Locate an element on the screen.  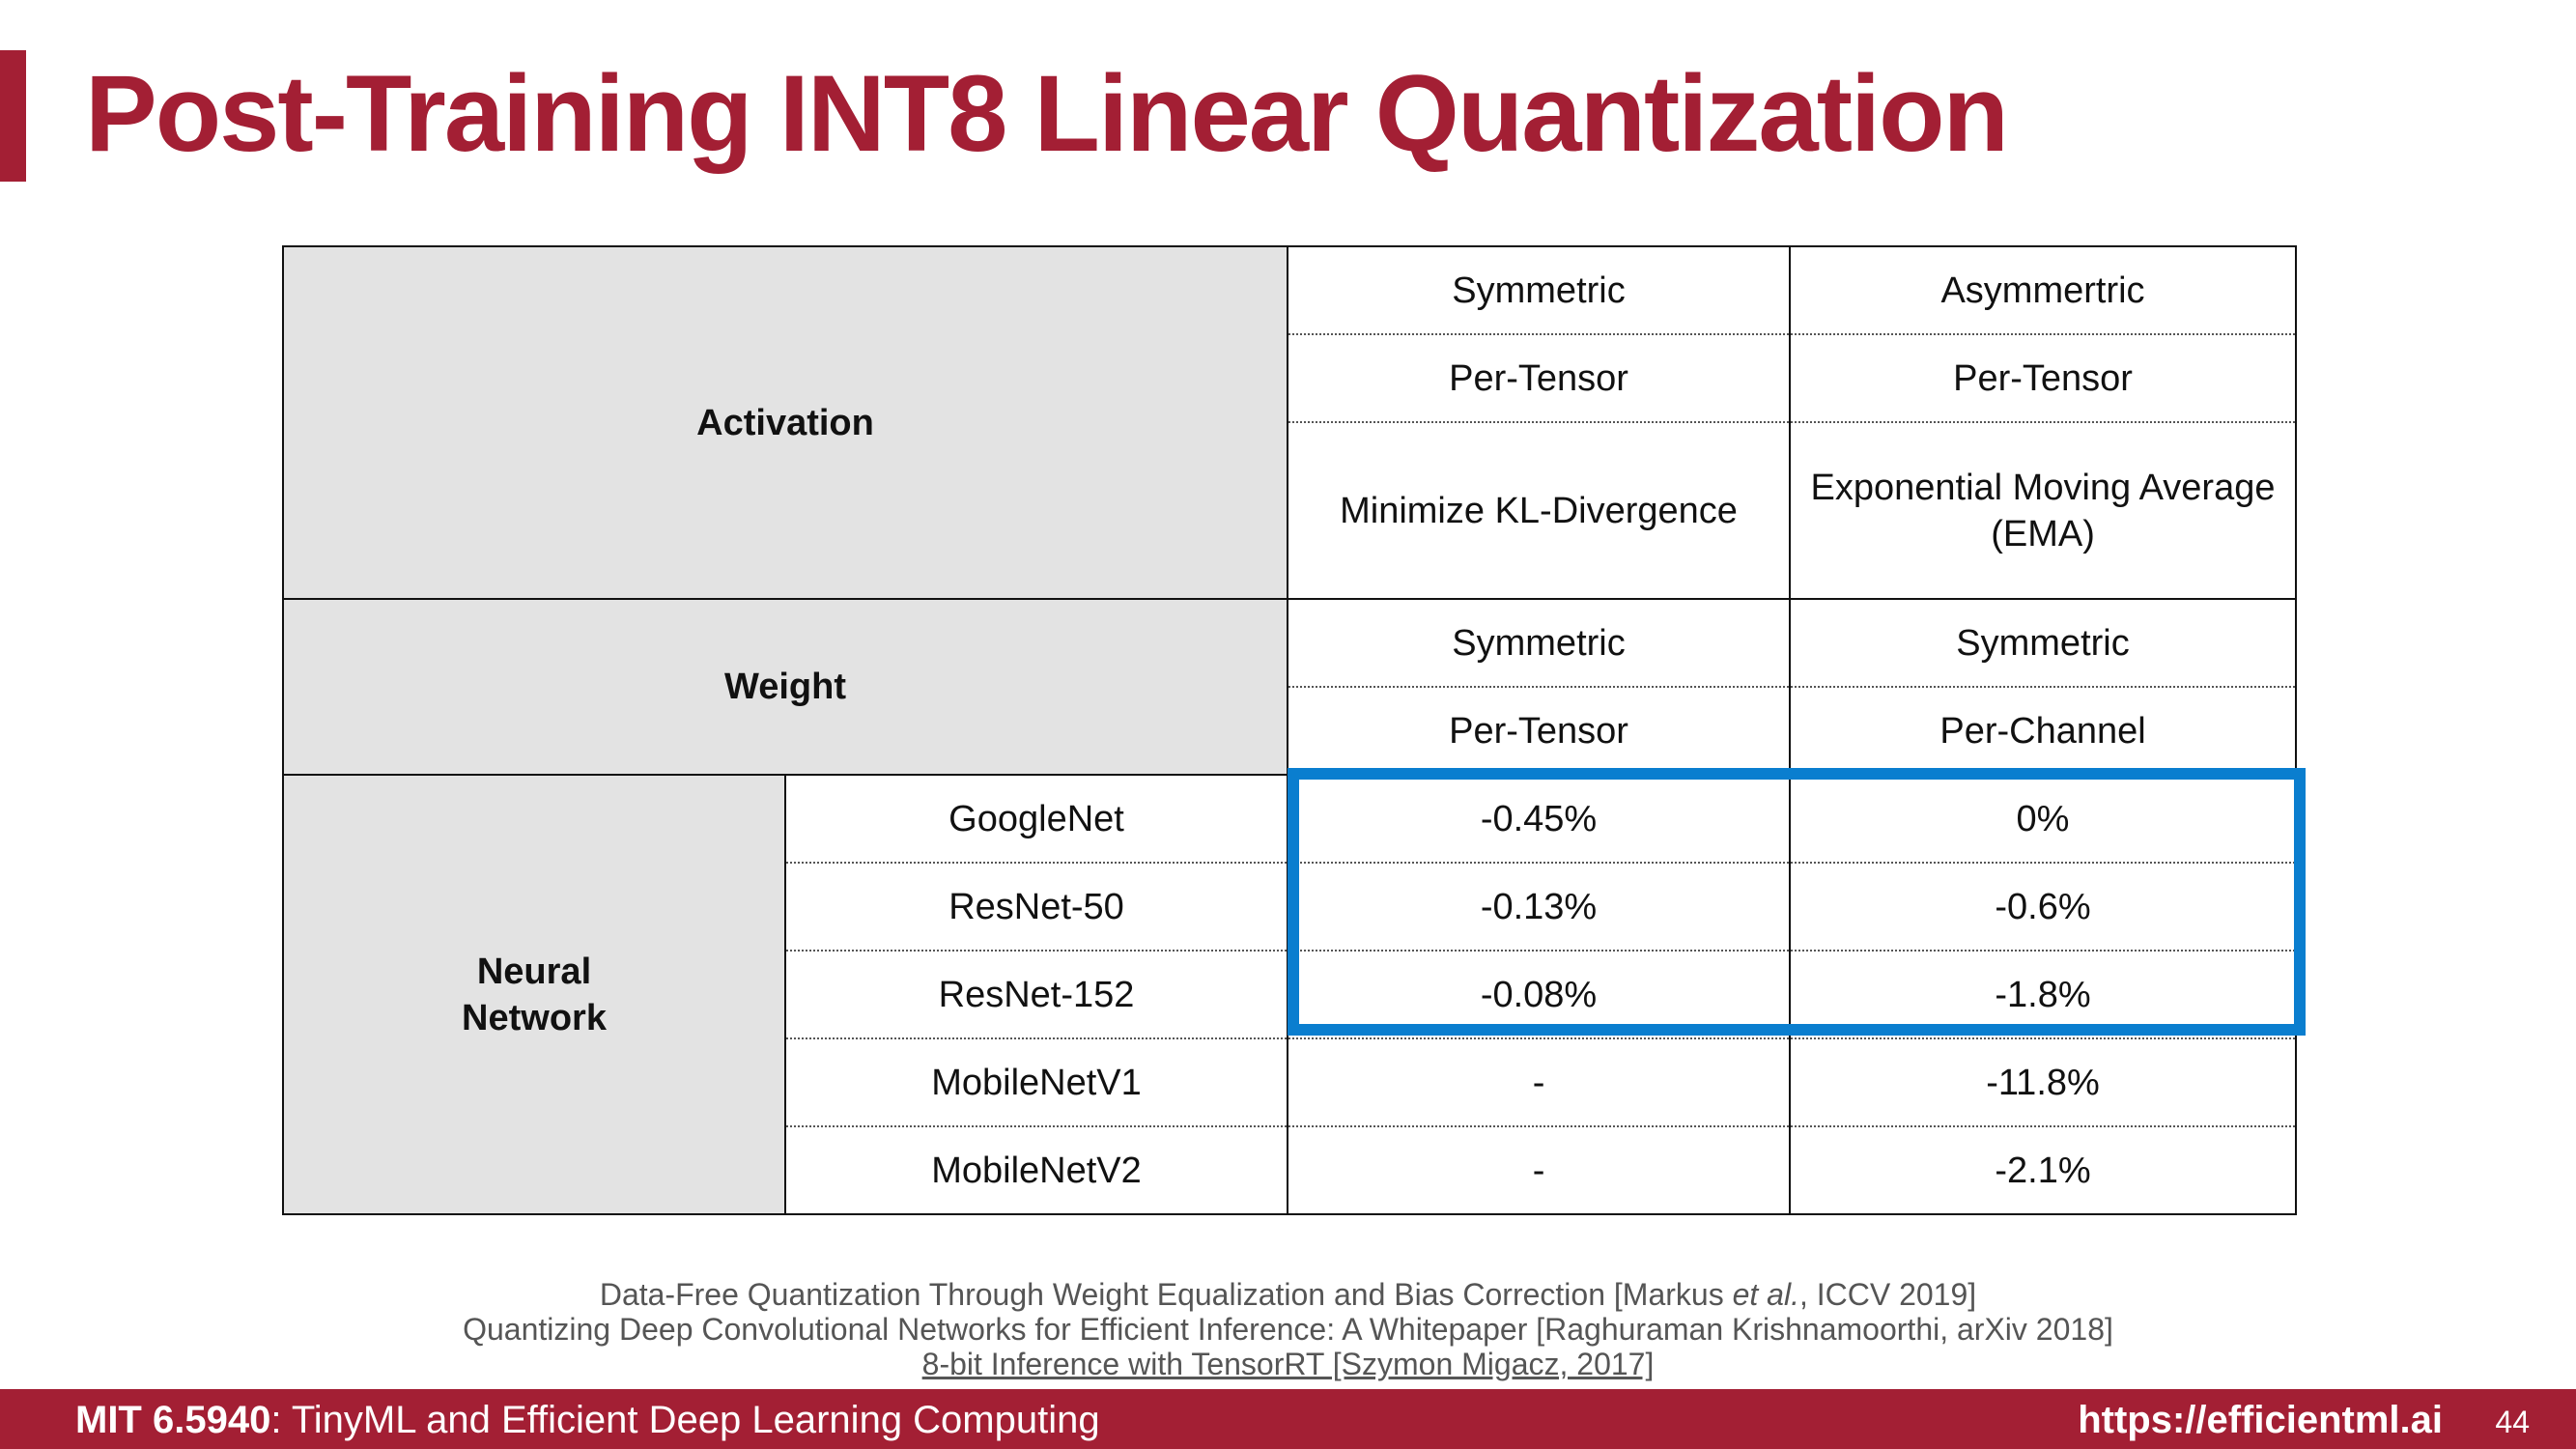
model-name-cell: MobileNetV1 is located at coordinates (1036, 1082).